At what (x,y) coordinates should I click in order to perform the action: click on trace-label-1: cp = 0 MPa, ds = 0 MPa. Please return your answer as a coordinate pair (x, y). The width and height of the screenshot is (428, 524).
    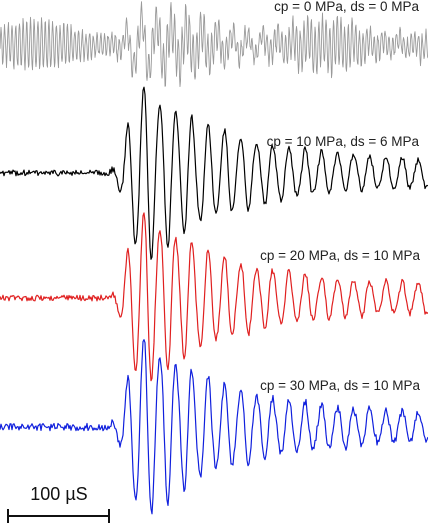
    Looking at the image, I should click on (346, 7).